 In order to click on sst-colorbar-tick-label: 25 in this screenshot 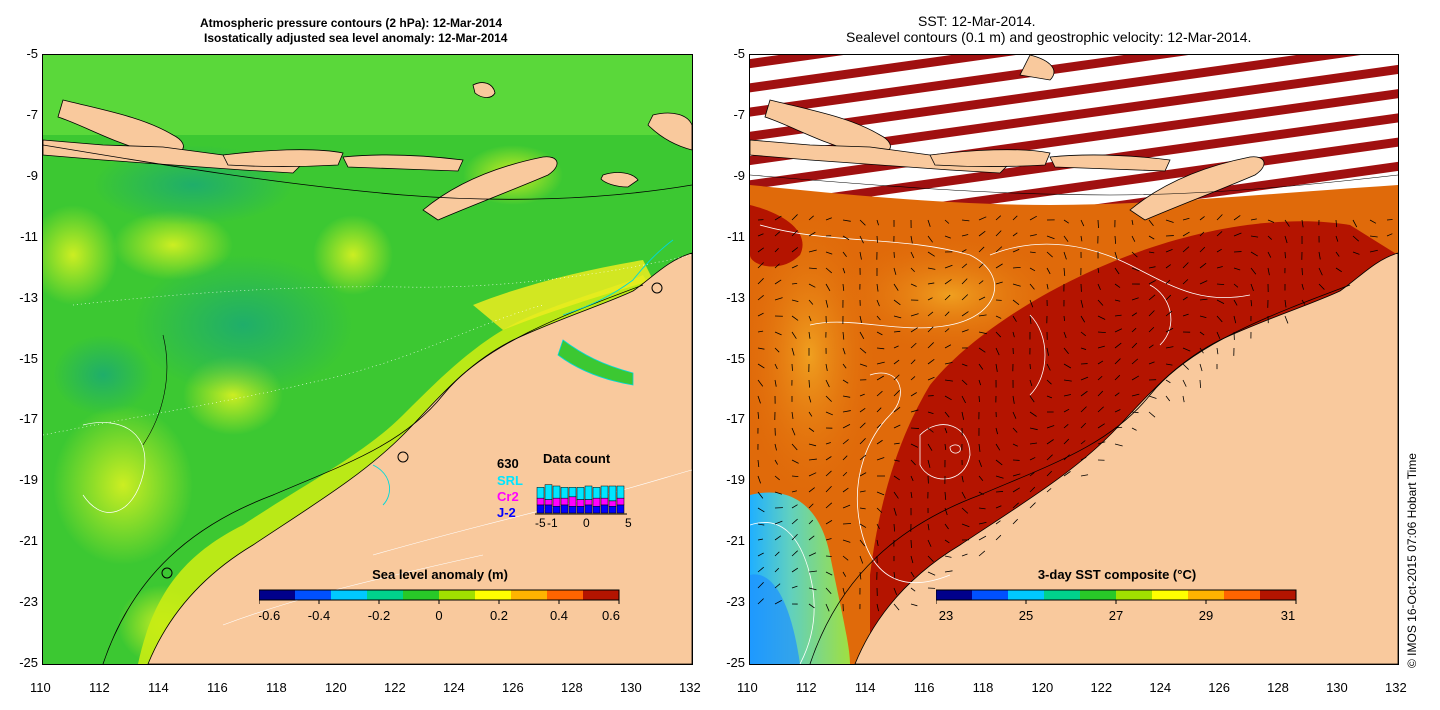, I will do `click(1026, 615)`.